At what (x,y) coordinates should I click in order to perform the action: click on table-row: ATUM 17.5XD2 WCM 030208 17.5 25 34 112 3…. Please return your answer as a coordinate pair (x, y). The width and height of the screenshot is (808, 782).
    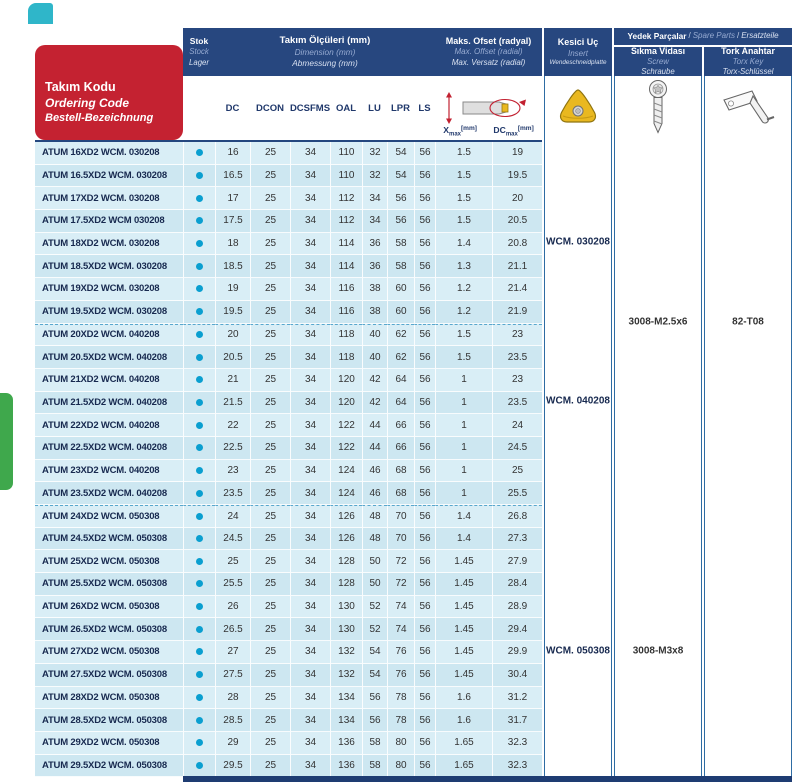
    Looking at the image, I should click on (288, 221).